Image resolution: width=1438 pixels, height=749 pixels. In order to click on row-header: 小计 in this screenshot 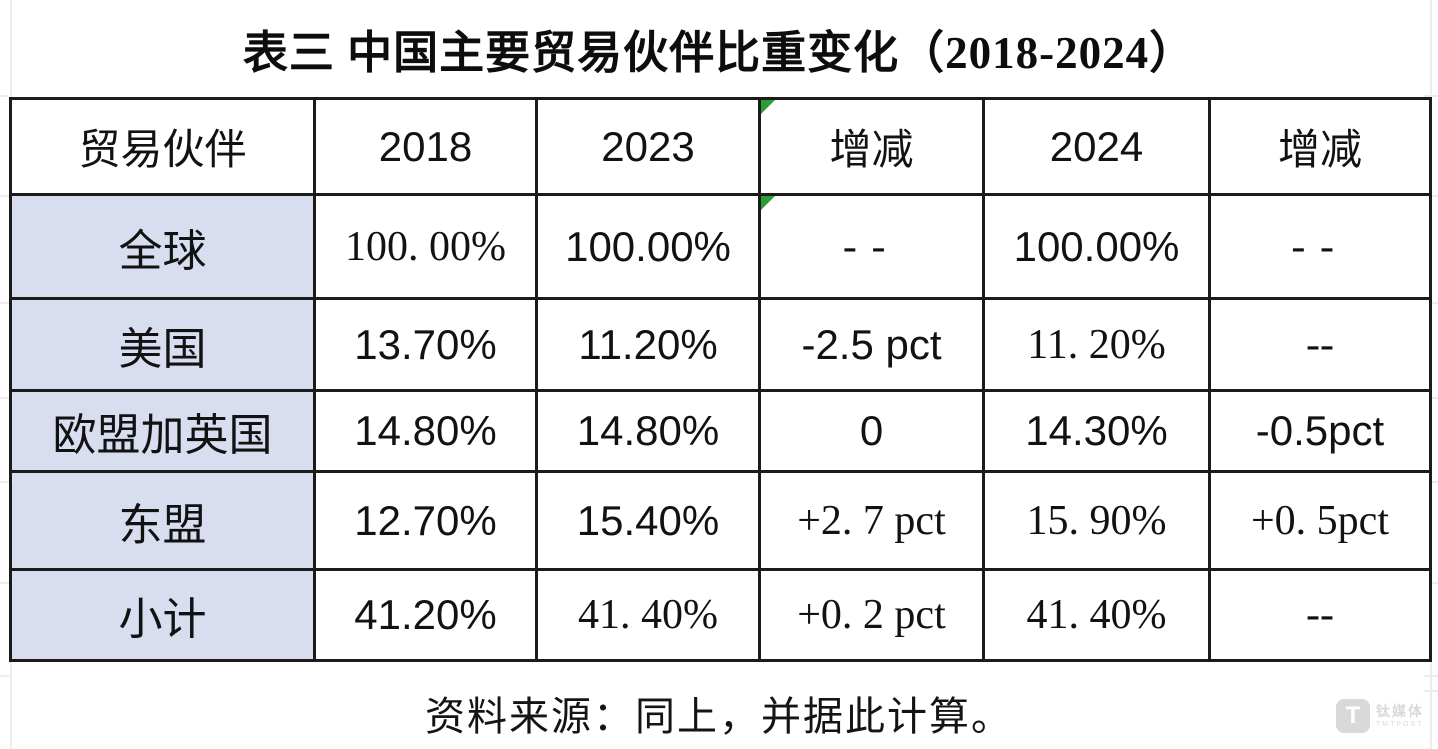, I will do `click(162, 615)`.